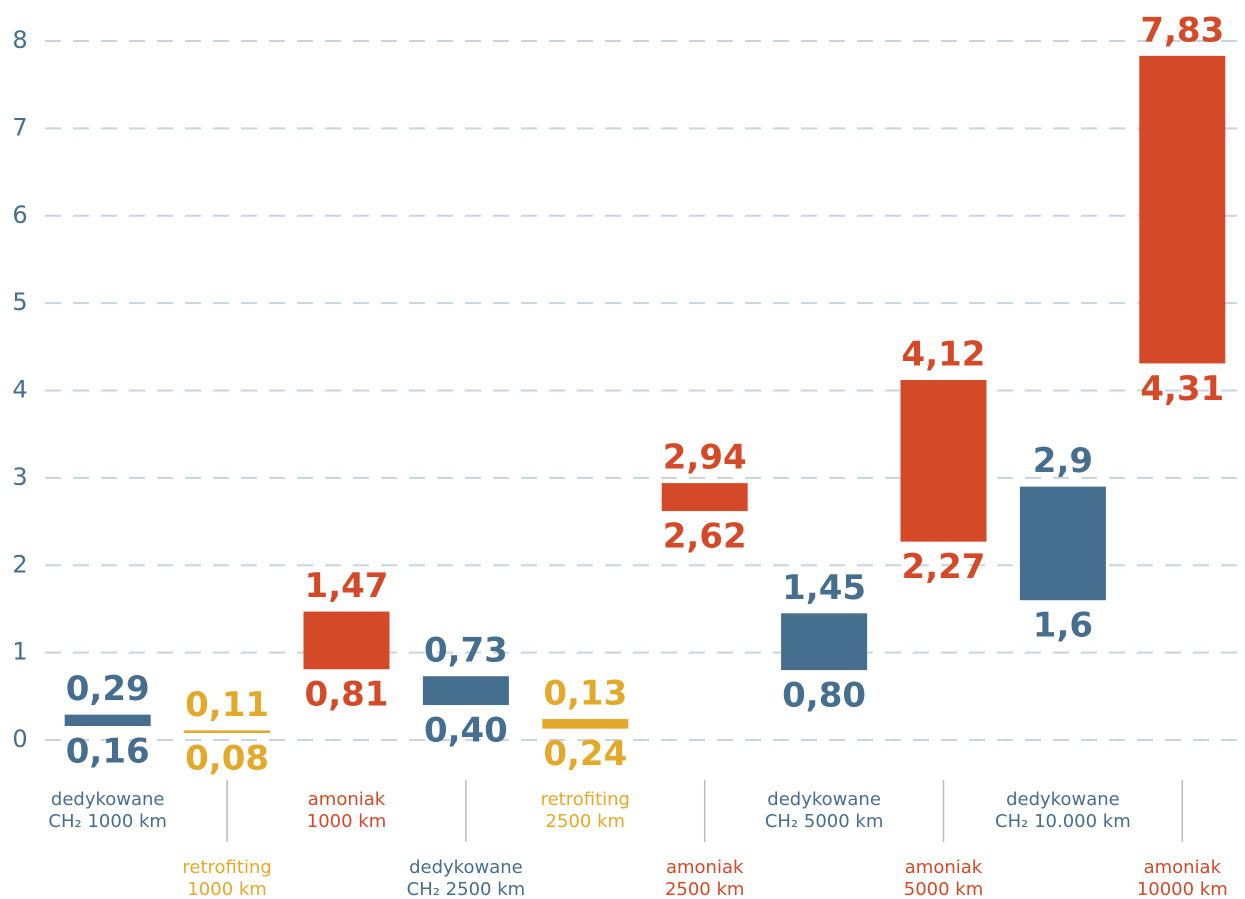  What do you see at coordinates (705, 537) in the screenshot?
I see `bottom-value-label: 2,62` at bounding box center [705, 537].